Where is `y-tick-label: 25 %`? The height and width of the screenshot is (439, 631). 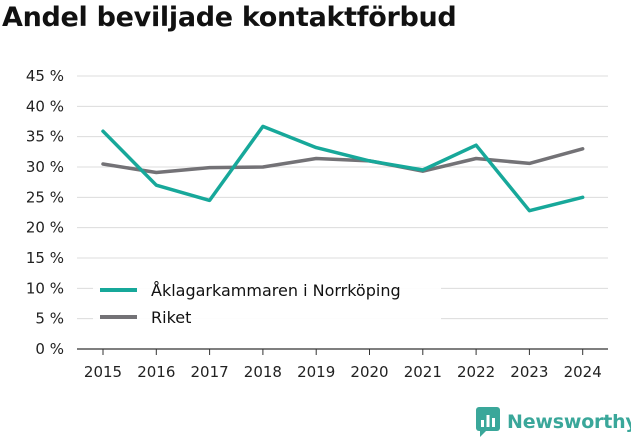
y-tick-label: 25 % is located at coordinates (45, 197).